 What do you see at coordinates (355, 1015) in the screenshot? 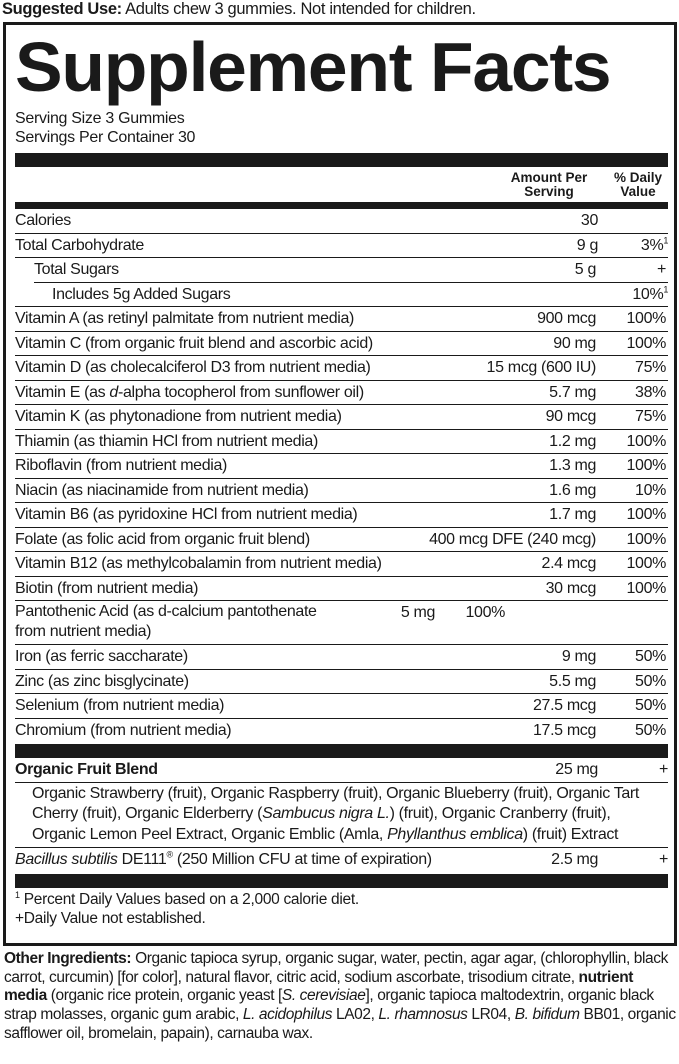
I see `text-segment: LA02,` at bounding box center [355, 1015].